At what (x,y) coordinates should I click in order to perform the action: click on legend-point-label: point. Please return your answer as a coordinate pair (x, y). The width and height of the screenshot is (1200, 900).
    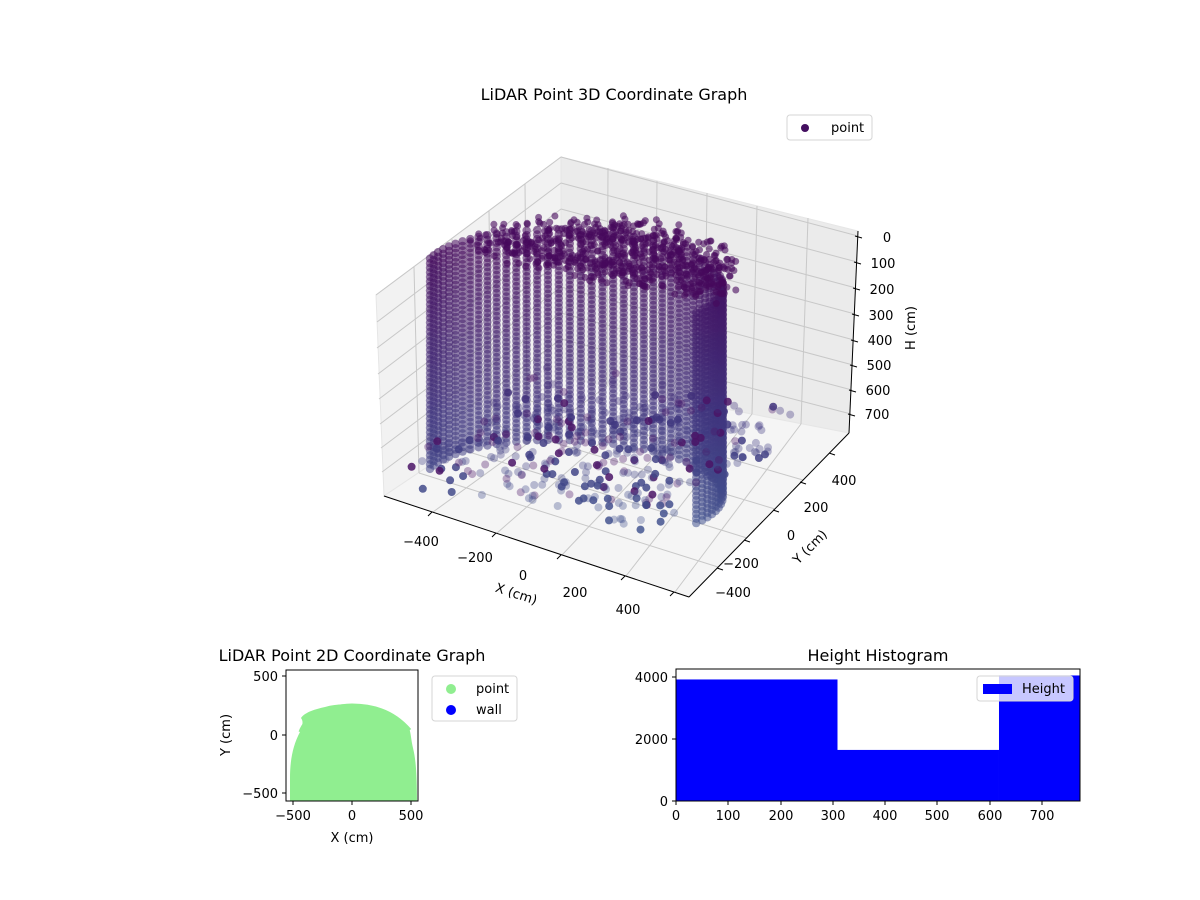
    Looking at the image, I should click on (847, 128).